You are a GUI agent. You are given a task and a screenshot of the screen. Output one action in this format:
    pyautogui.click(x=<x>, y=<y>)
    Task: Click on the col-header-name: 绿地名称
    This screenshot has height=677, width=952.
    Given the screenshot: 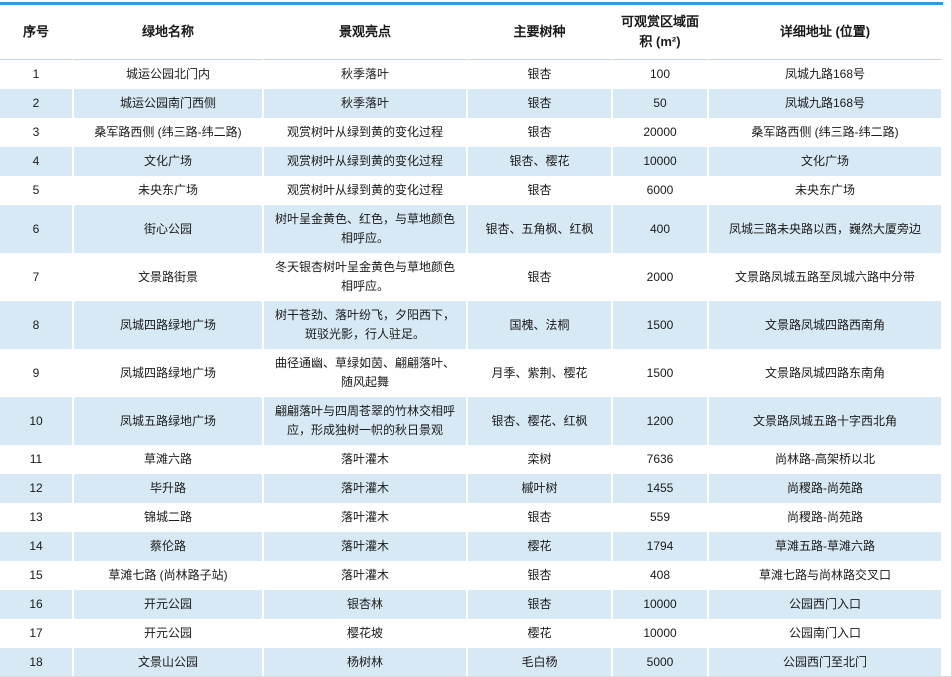 What is the action you would take?
    pyautogui.click(x=169, y=32)
    